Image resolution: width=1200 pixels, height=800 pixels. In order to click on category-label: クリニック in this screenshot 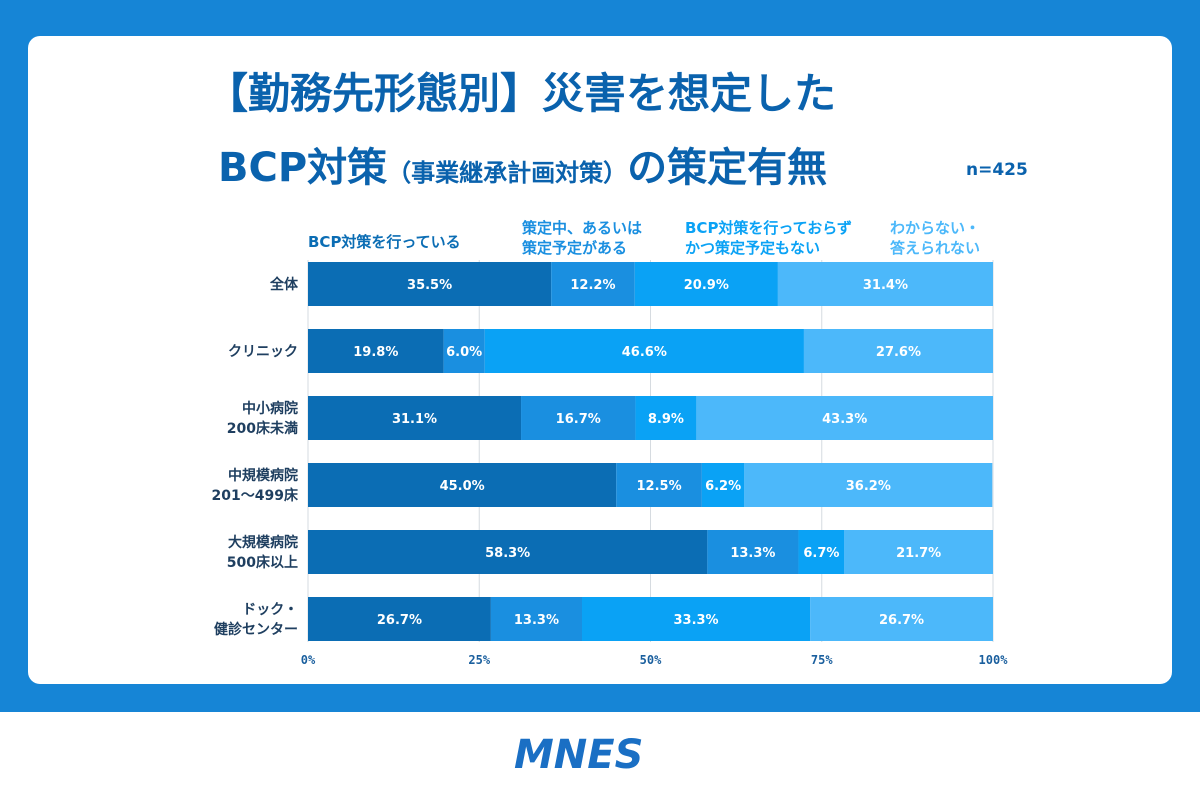, I will do `click(263, 352)`.